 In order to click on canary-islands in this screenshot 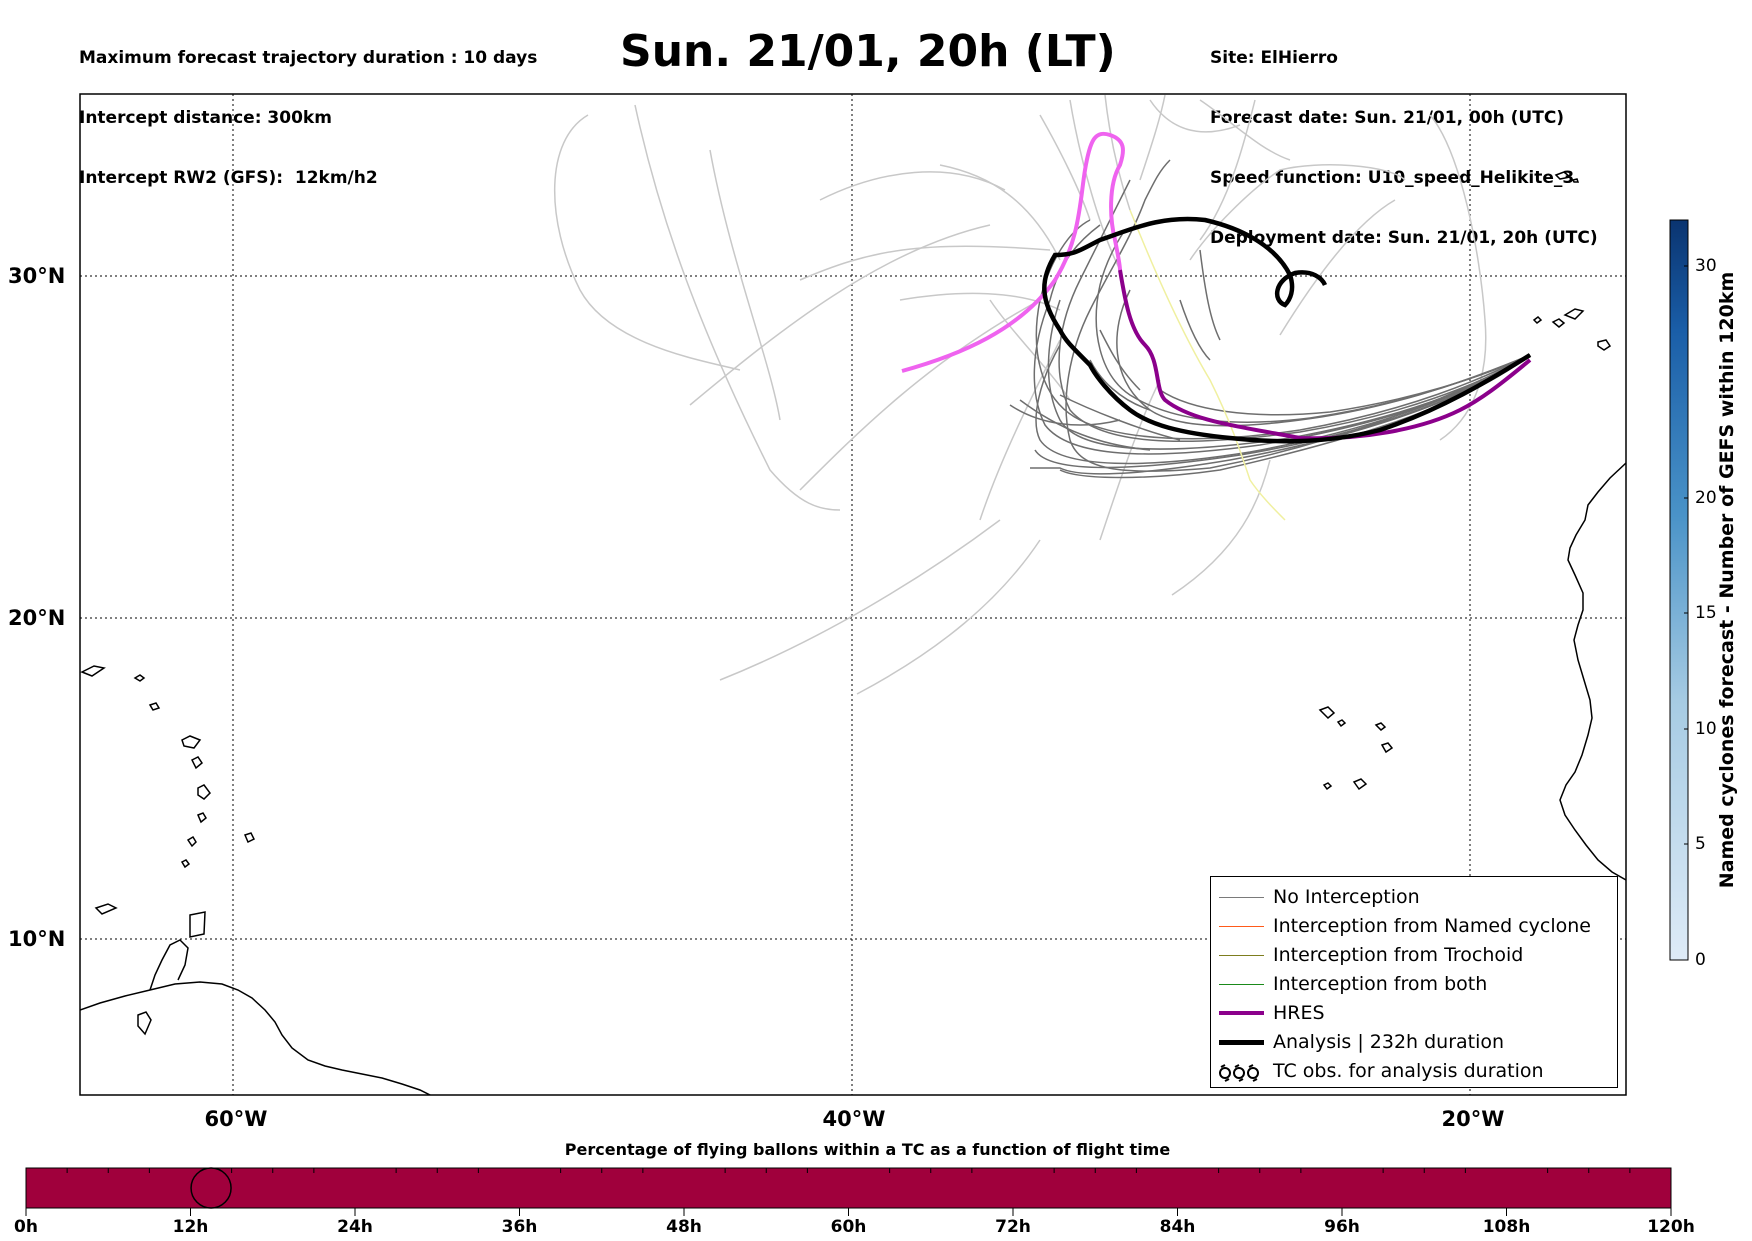, I will do `click(1572, 329)`.